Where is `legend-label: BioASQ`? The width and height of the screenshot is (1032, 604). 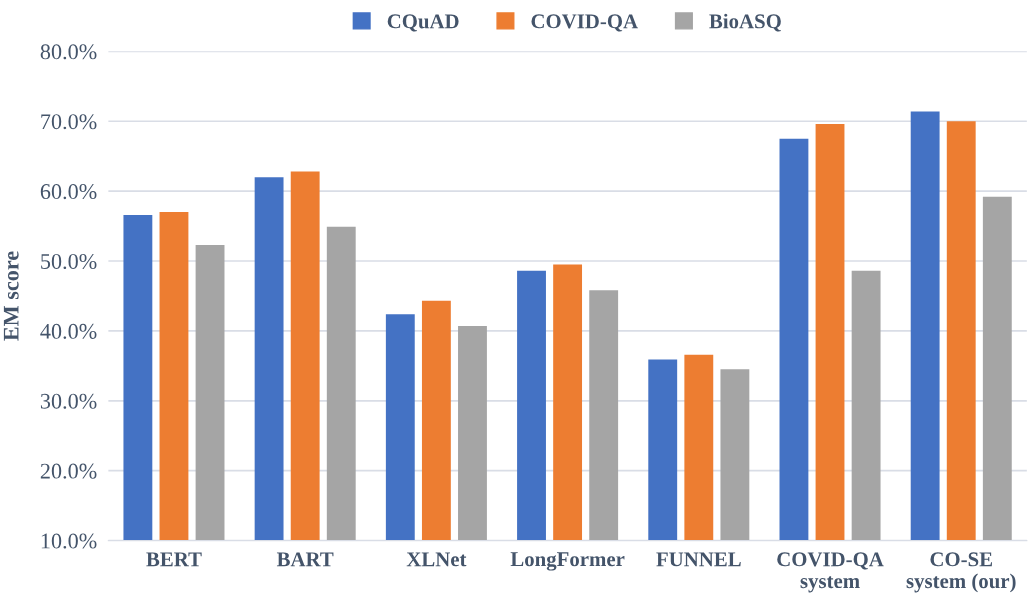 legend-label: BioASQ is located at coordinates (745, 22).